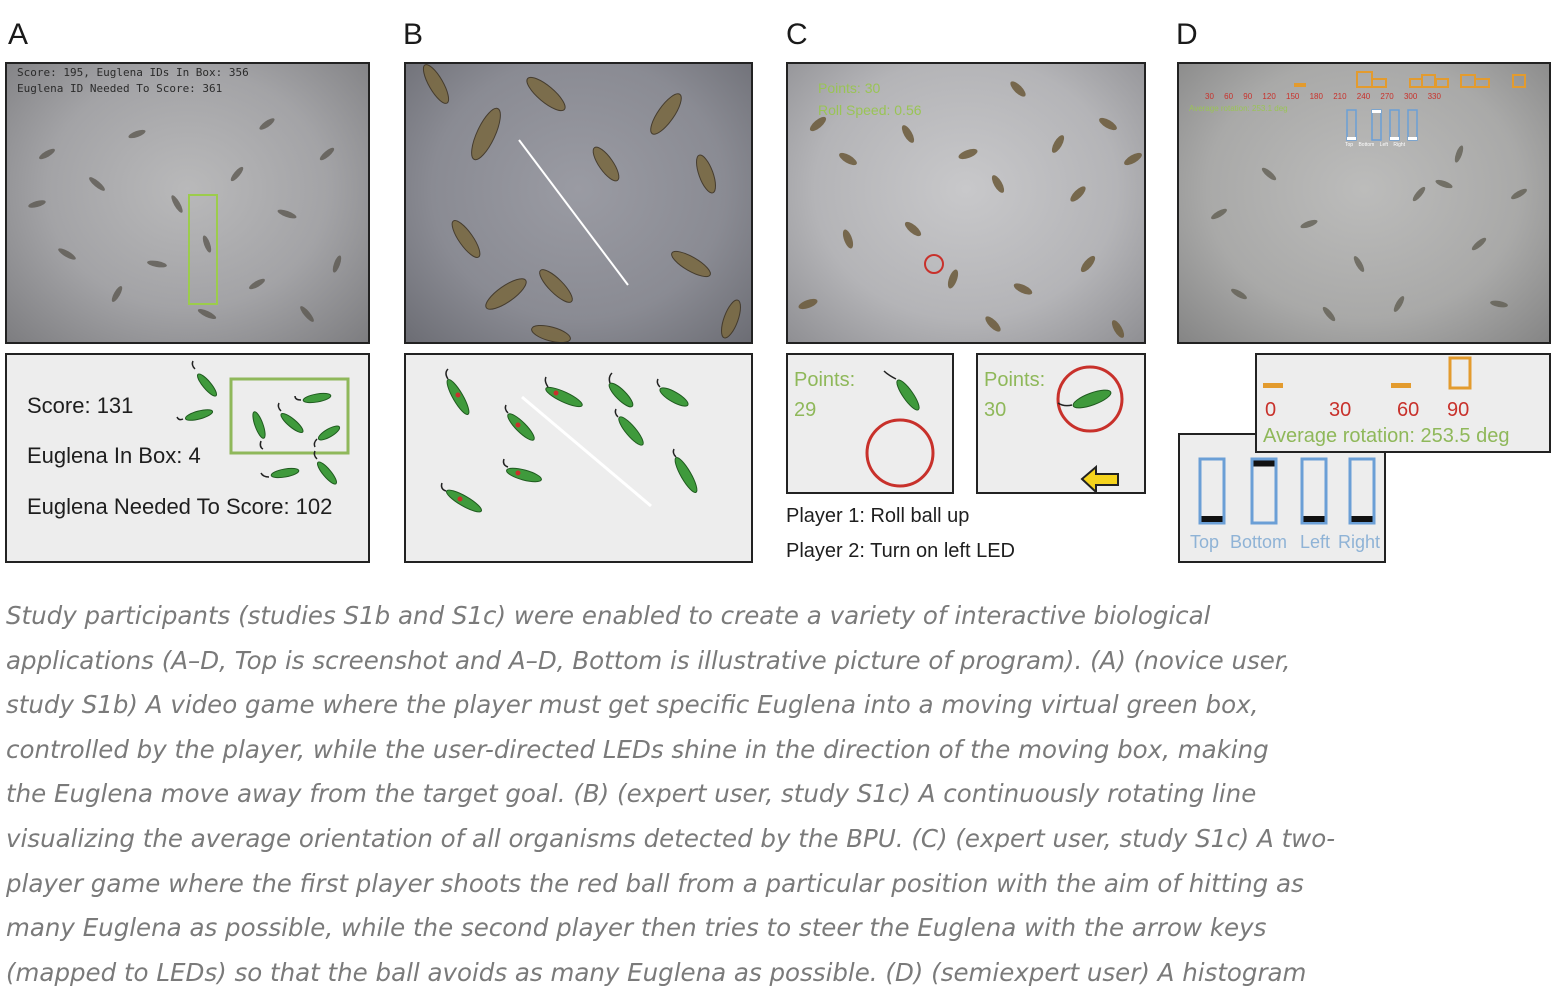 This screenshot has height=995, width=1566. What do you see at coordinates (1323, 96) in the screenshot?
I see `overlay-tick-labels: 30 60 90 120 150 180 210 240 270 300 330` at bounding box center [1323, 96].